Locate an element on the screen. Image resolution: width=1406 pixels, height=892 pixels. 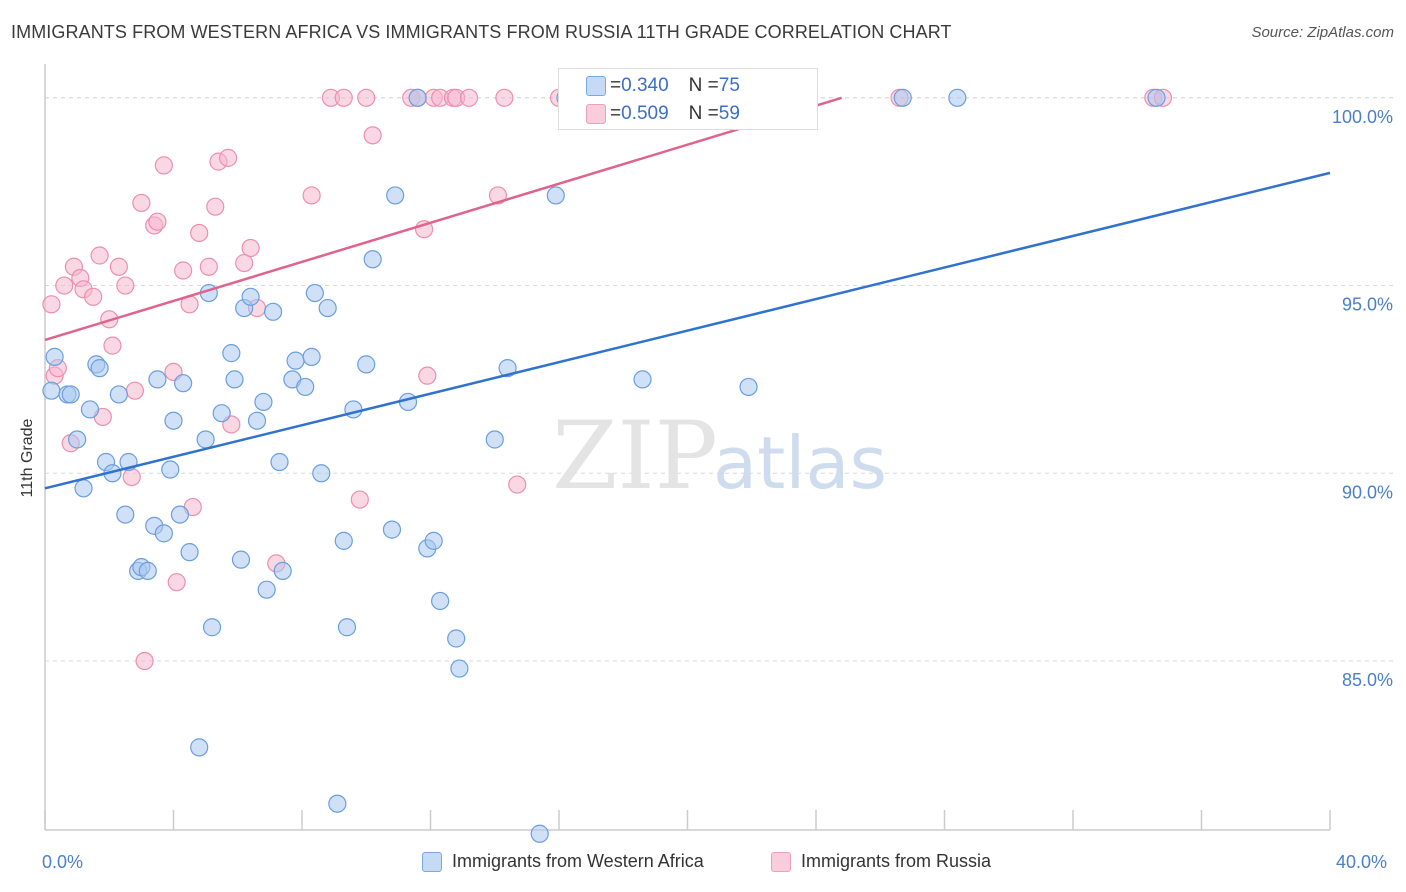
watermark: ZIP atlas is located at coordinates (719, 456).